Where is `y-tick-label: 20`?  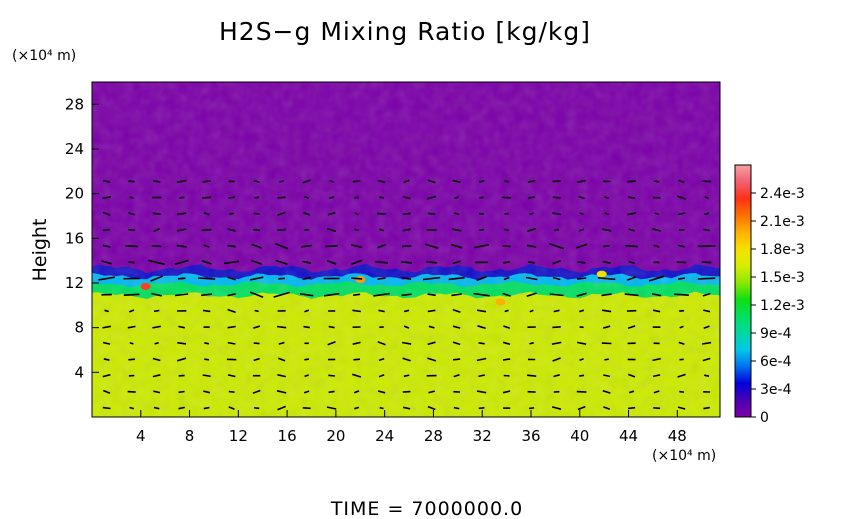
y-tick-label: 20 is located at coordinates (74, 194).